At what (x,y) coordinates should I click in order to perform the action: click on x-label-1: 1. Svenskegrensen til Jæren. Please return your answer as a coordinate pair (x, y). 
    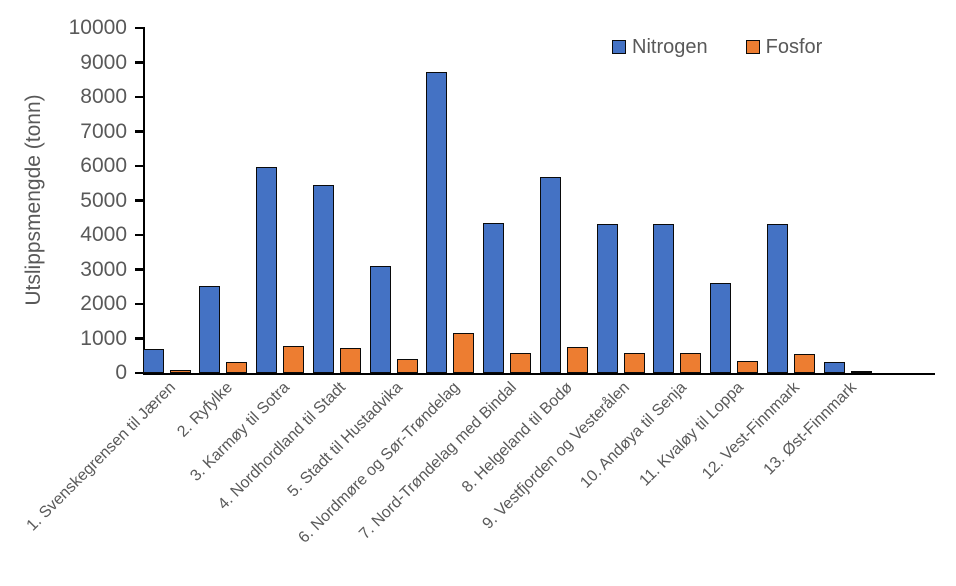
    Looking at the image, I should click on (101, 457).